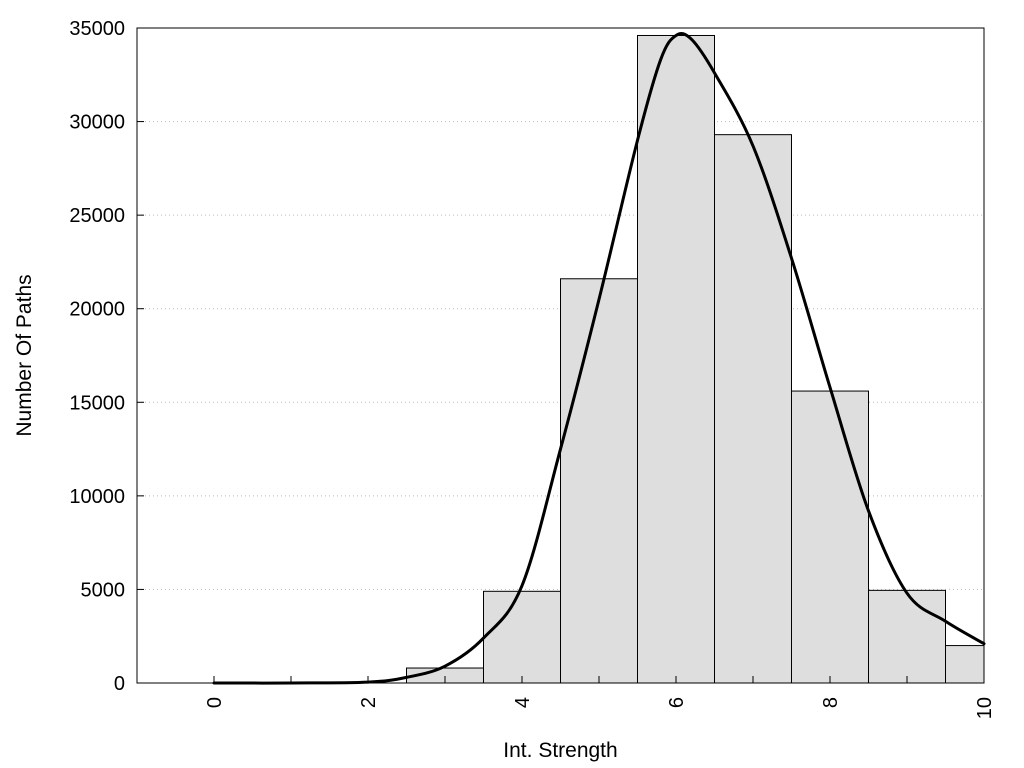  I want to click on y-tick-label: 0, so click(119, 684).